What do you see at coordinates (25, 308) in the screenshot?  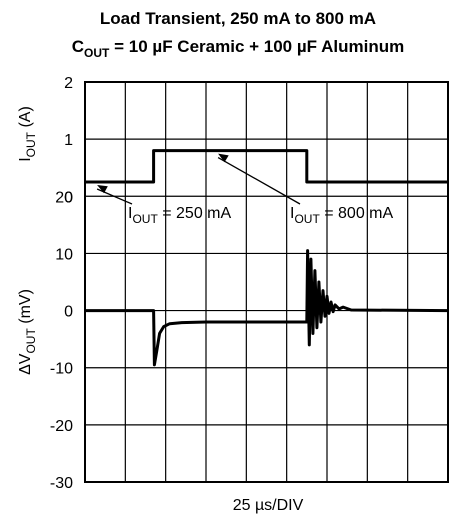 I see `bottom-ylabel-unit: (mV)` at bounding box center [25, 308].